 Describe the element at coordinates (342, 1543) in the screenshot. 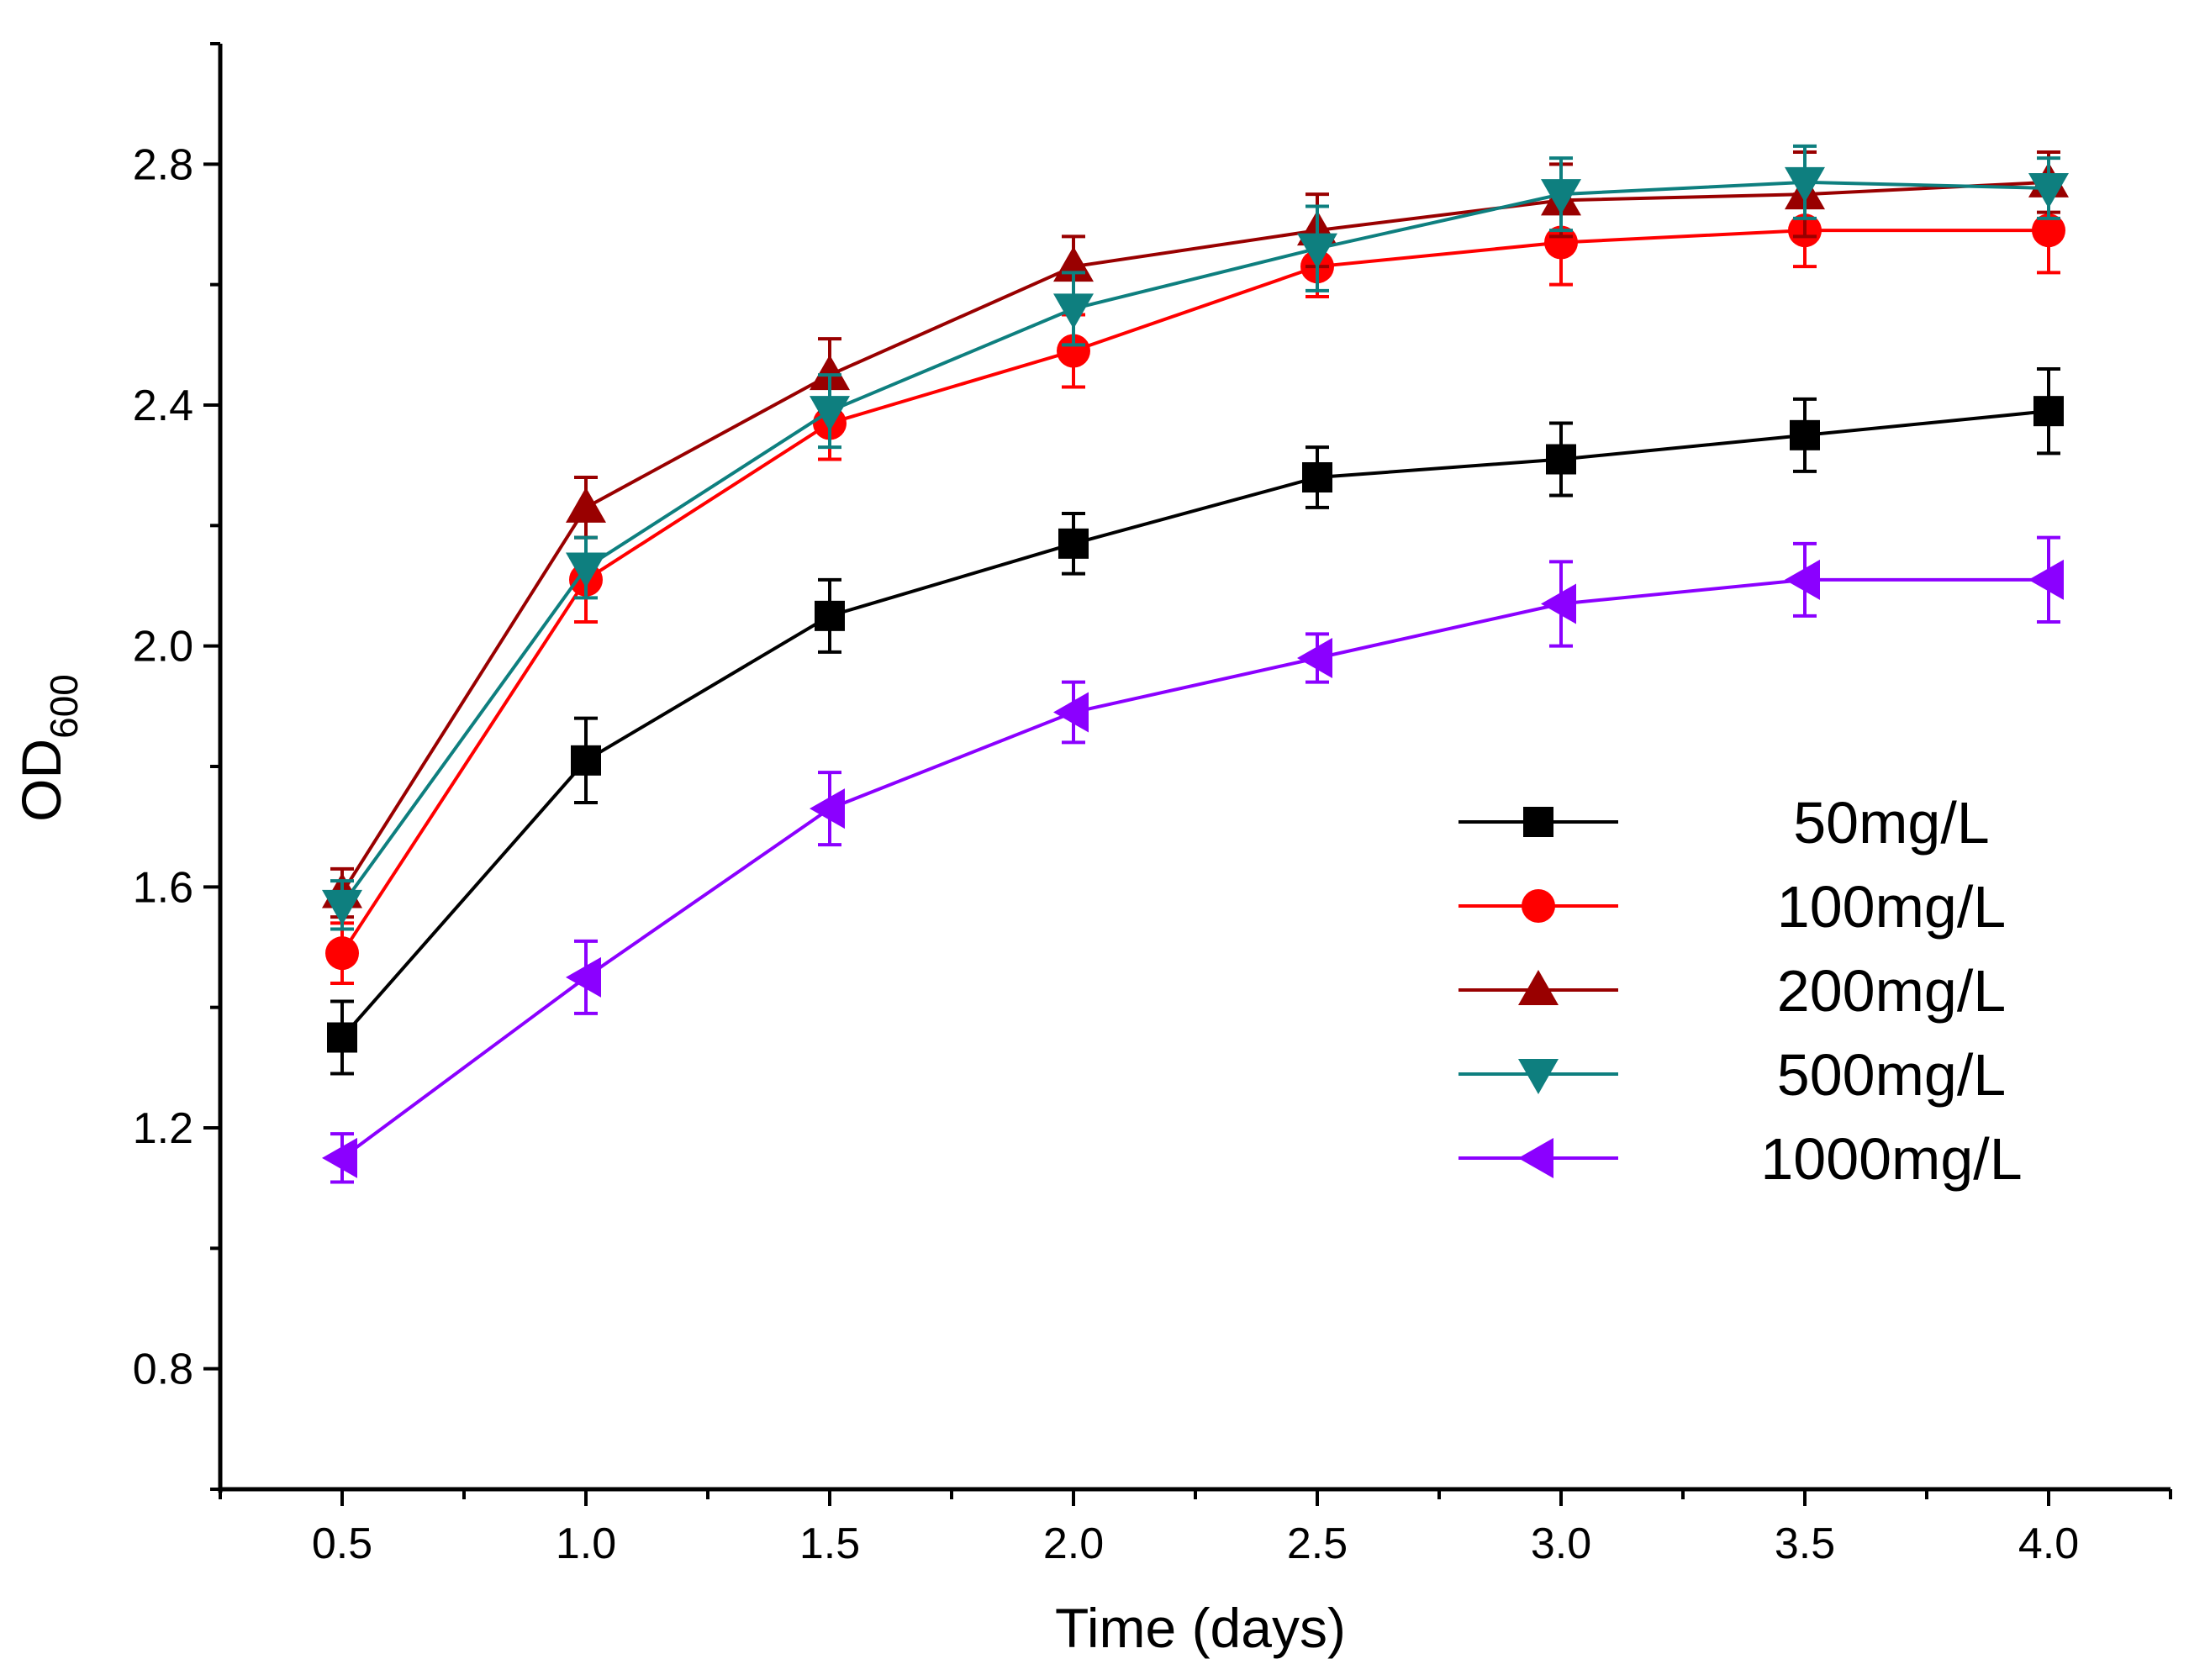

I see `x-tick-label: 0.5` at that location.